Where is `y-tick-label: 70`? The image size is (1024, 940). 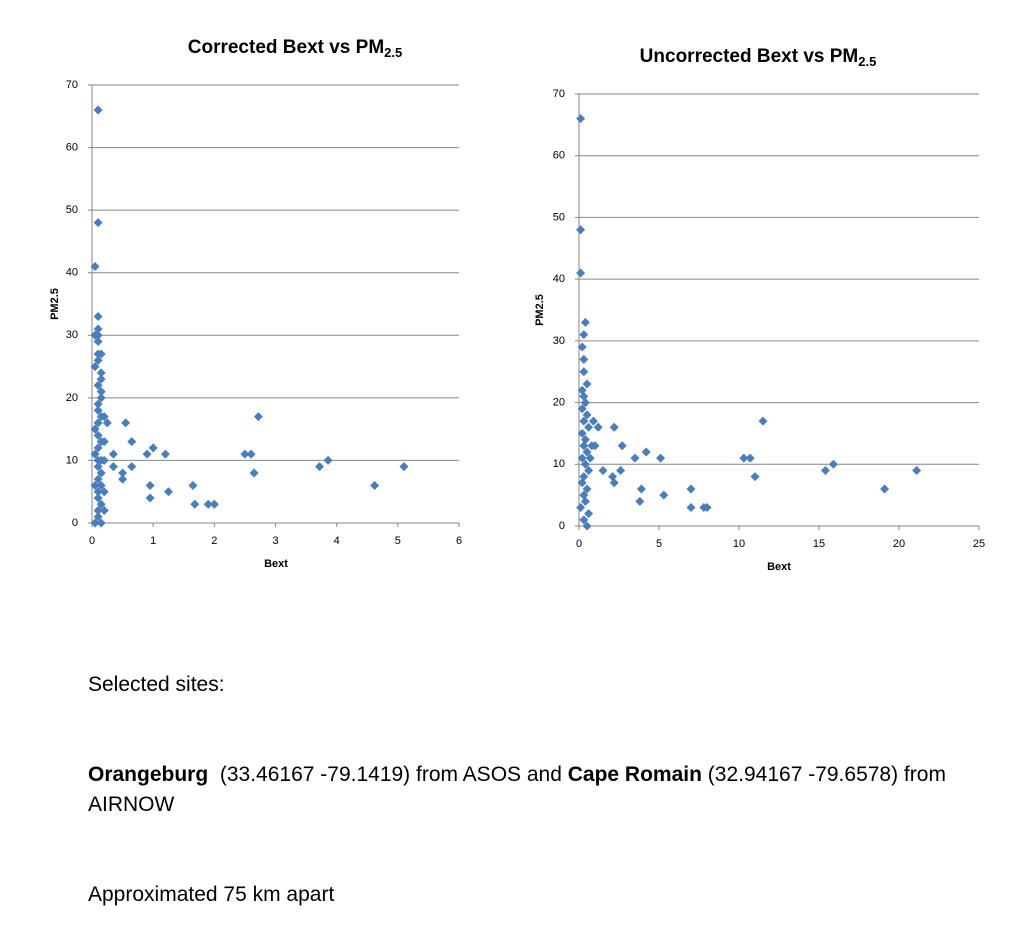
y-tick-label: 70 is located at coordinates (72, 85).